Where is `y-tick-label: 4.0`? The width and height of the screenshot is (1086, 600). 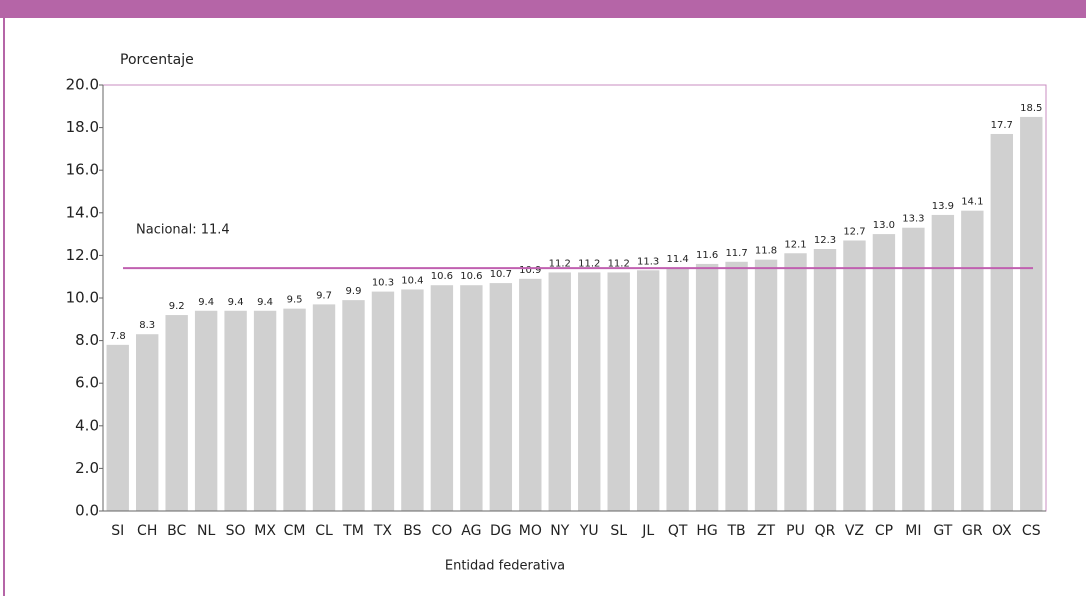
y-tick-label: 4.0 is located at coordinates (87, 425).